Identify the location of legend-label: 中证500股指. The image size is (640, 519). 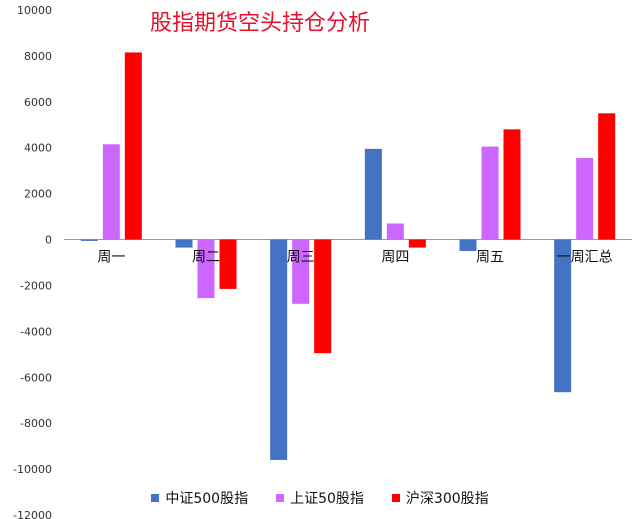
(207, 499).